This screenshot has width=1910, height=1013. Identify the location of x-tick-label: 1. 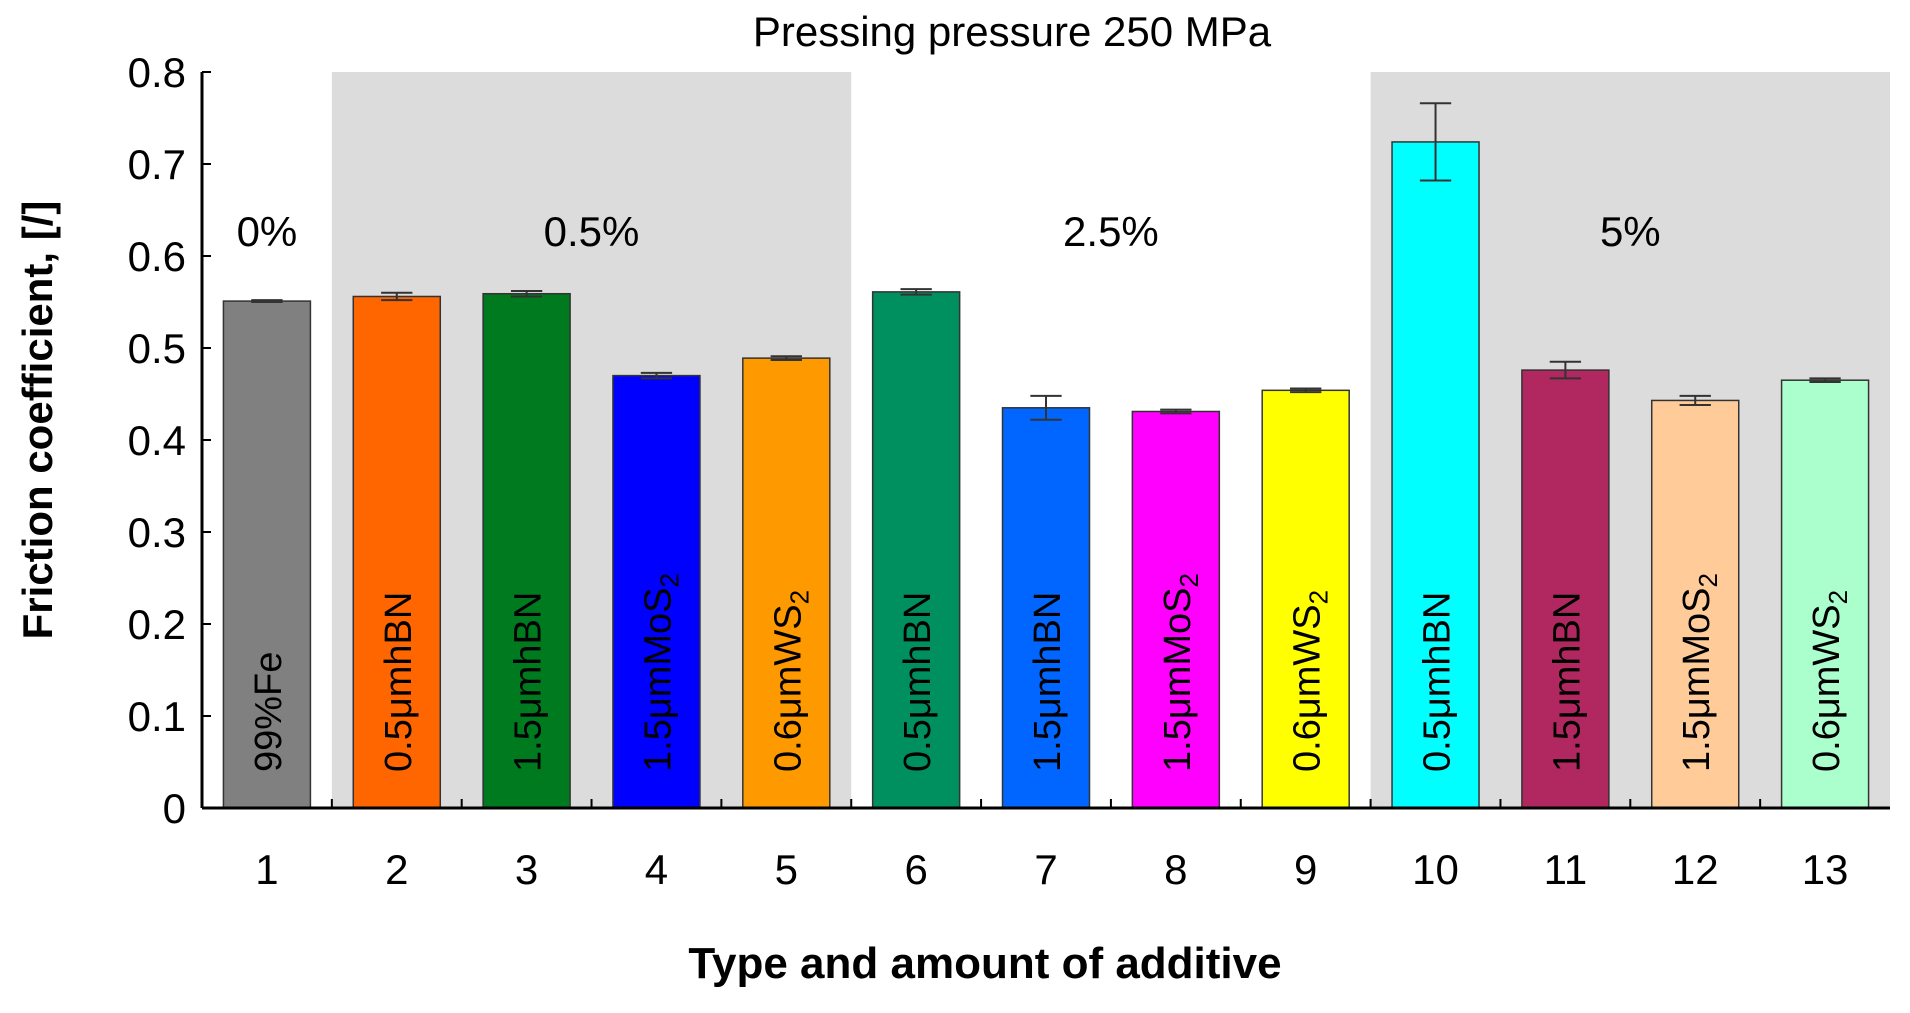
(266, 869).